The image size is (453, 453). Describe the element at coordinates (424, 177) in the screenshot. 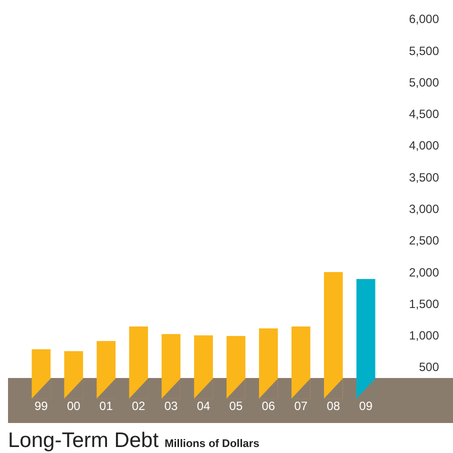

I see `y-tick-label: 3,500` at that location.